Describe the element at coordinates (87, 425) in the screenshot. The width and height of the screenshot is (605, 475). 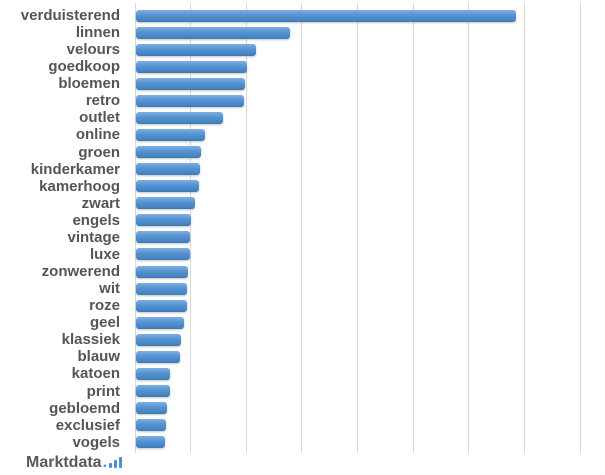
I see `category-label: exclusief` at that location.